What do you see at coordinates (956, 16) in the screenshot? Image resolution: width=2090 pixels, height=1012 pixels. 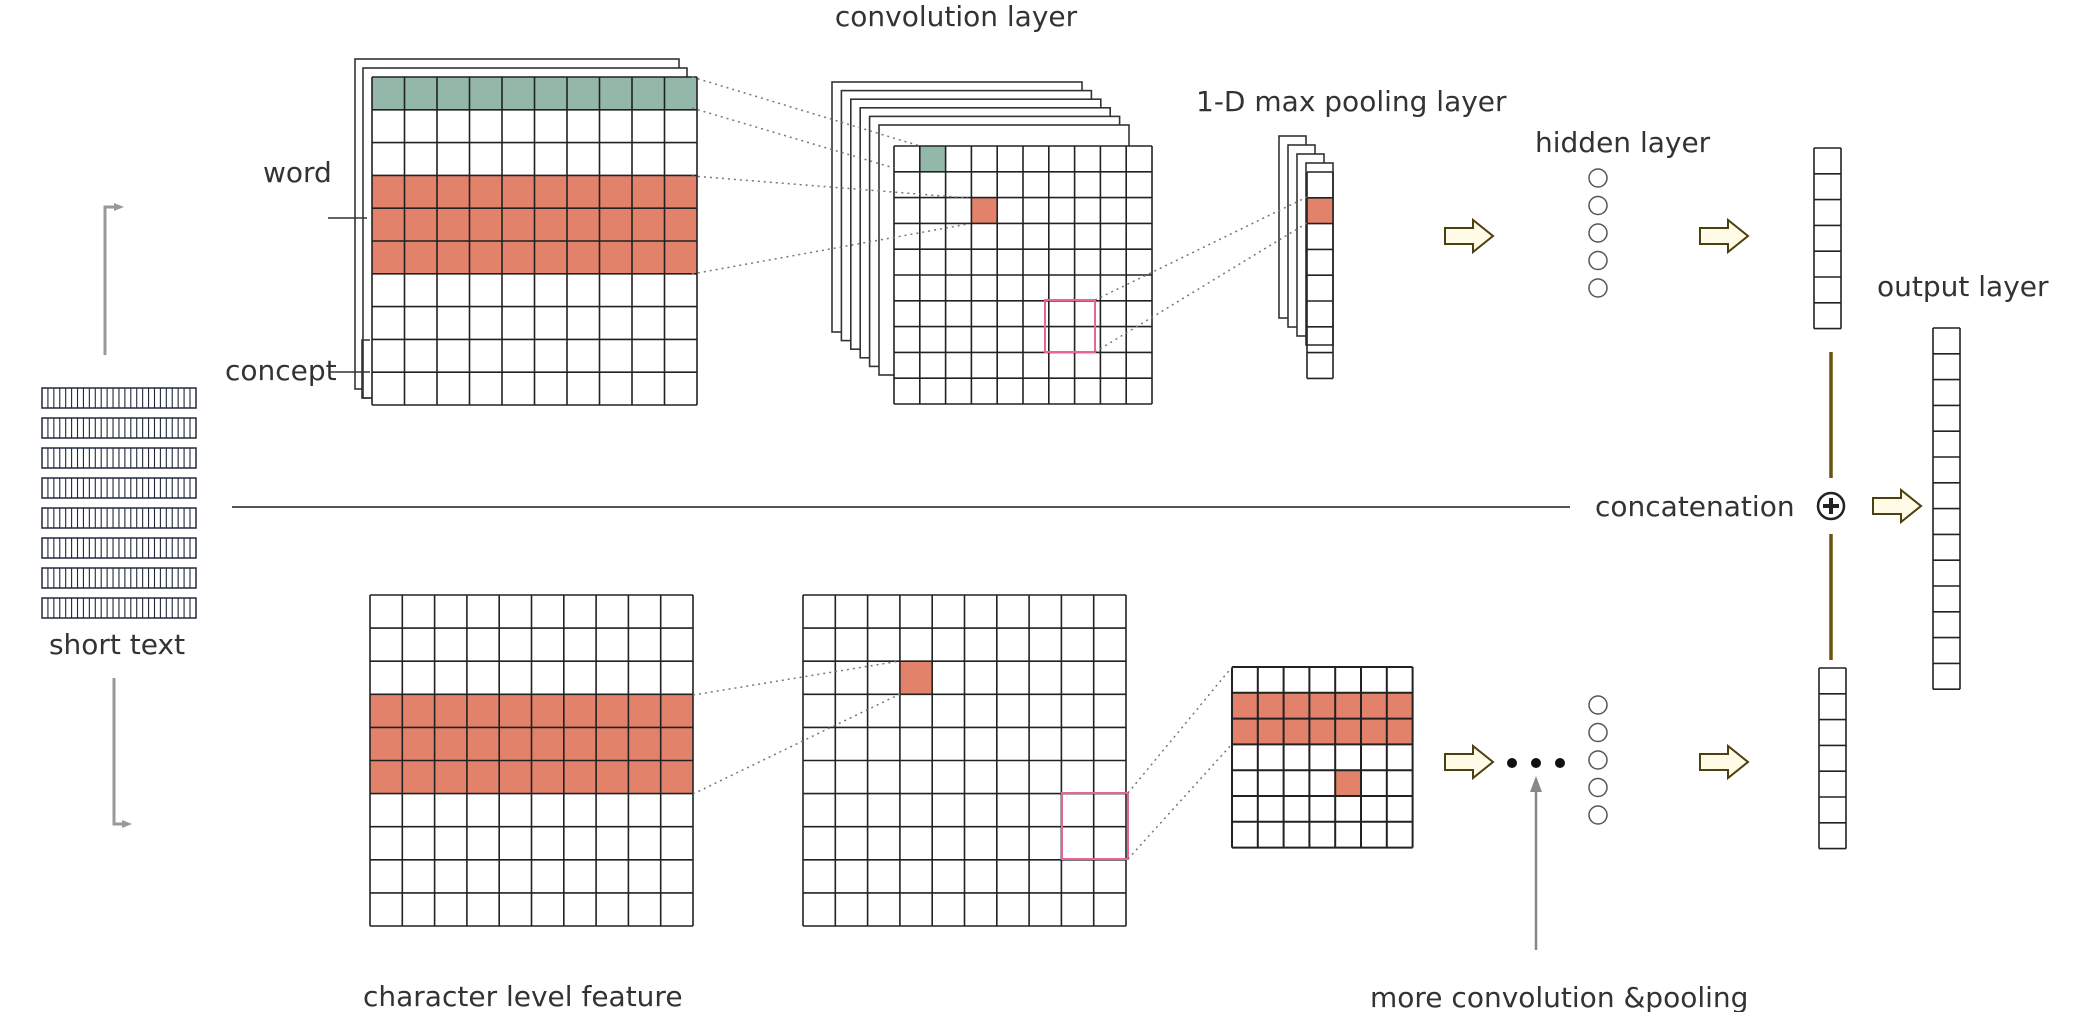 I see `convolution-layer-label: convolution layer` at bounding box center [956, 16].